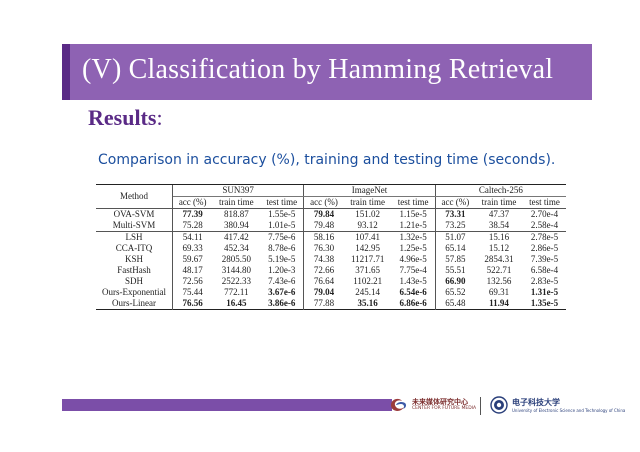  Describe the element at coordinates (236, 303) in the screenshot. I see `table-cell: 16.45` at that location.